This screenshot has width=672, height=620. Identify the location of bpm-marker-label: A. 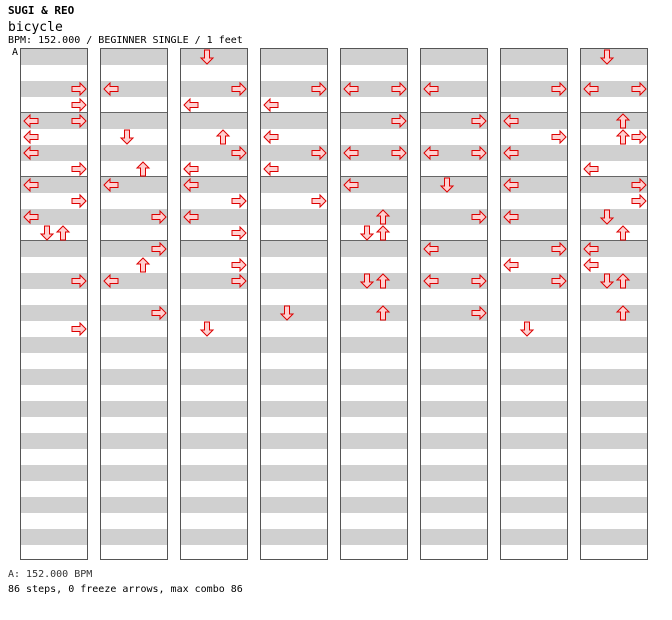
(15, 52).